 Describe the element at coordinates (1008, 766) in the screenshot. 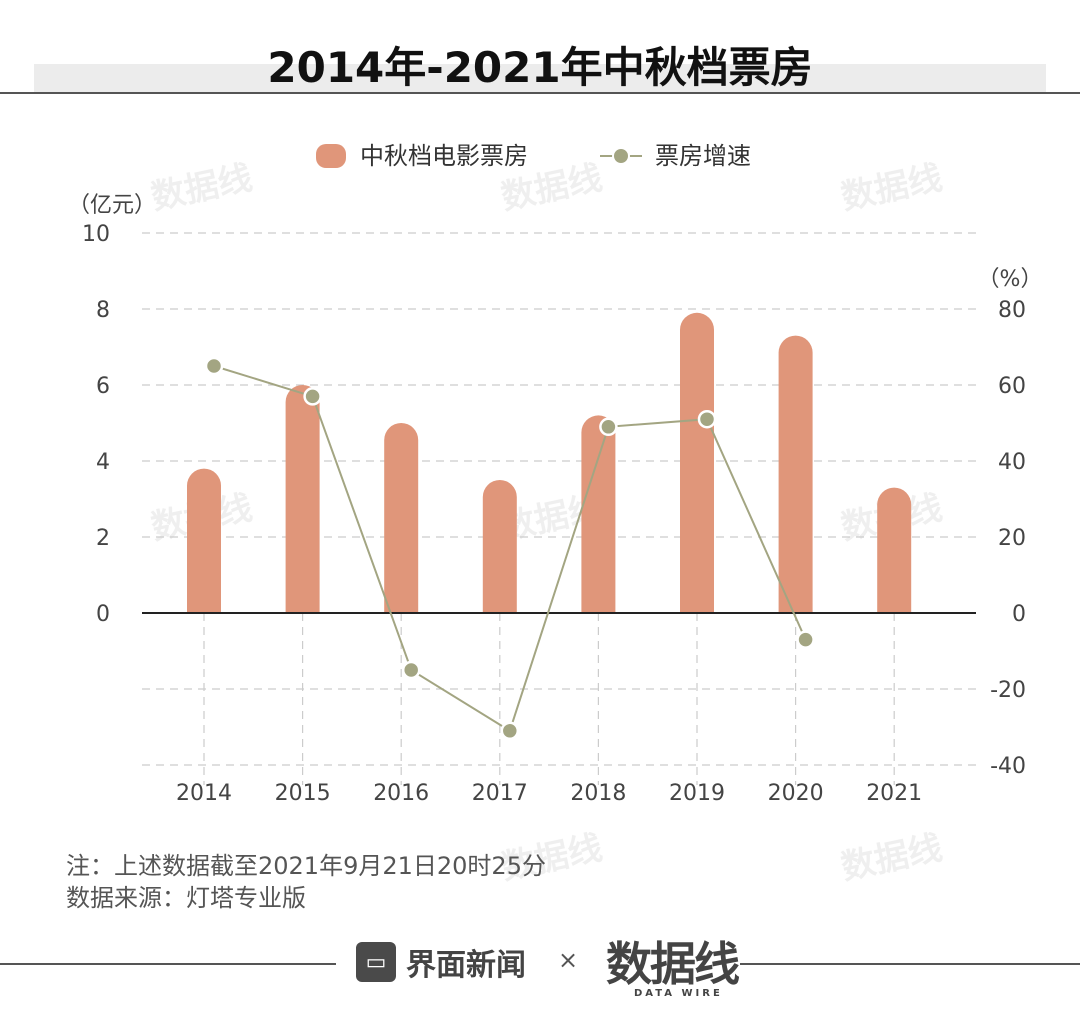

I see `y-right-tick-label: -40` at that location.